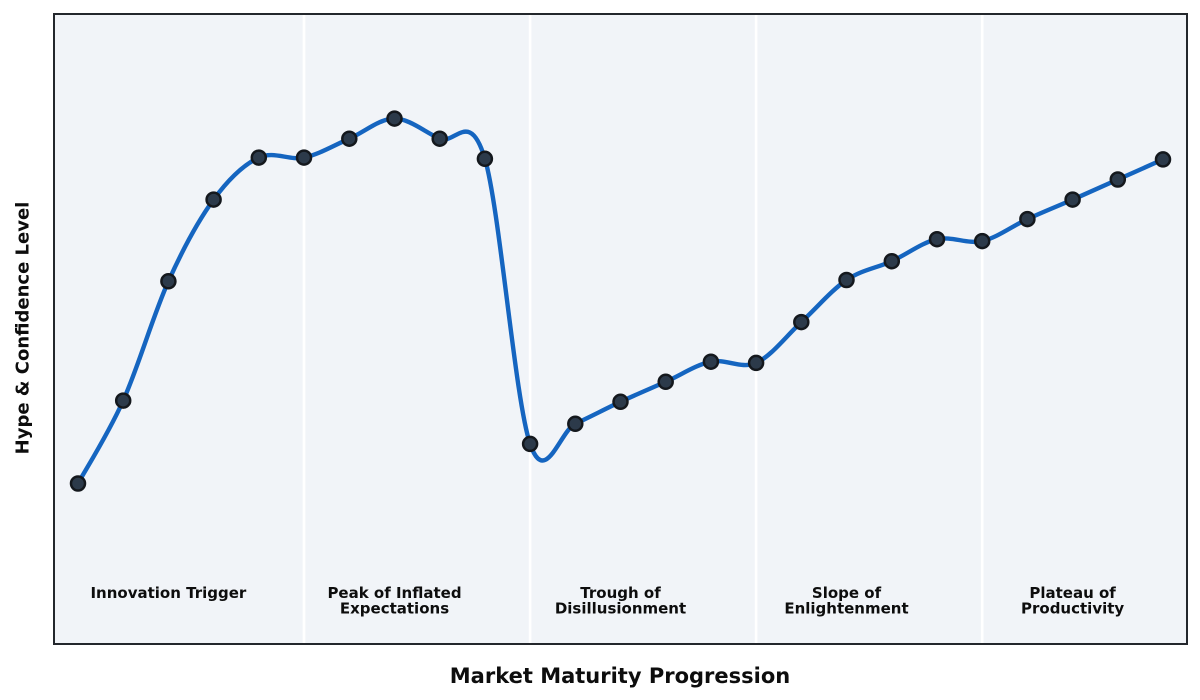 The image size is (1200, 700). Describe the element at coordinates (620, 676) in the screenshot. I see `x-axis-label: Market Maturity Progression` at that location.